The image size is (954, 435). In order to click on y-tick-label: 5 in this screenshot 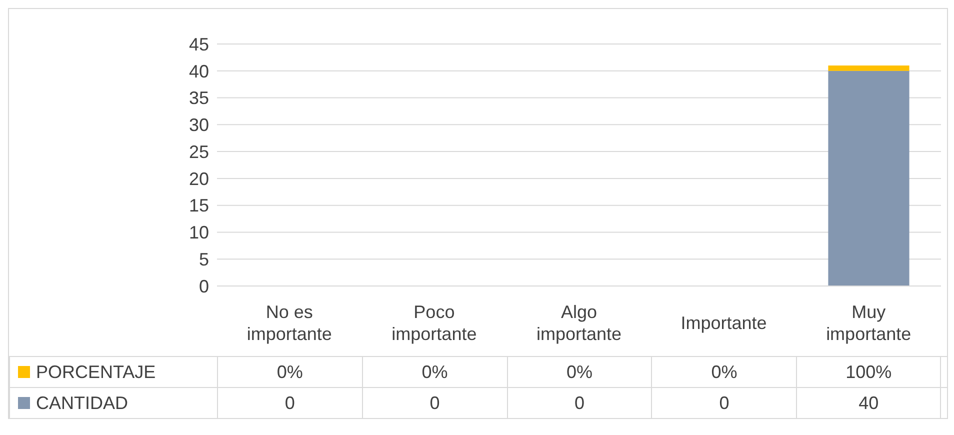, I will do `click(203, 260)`.